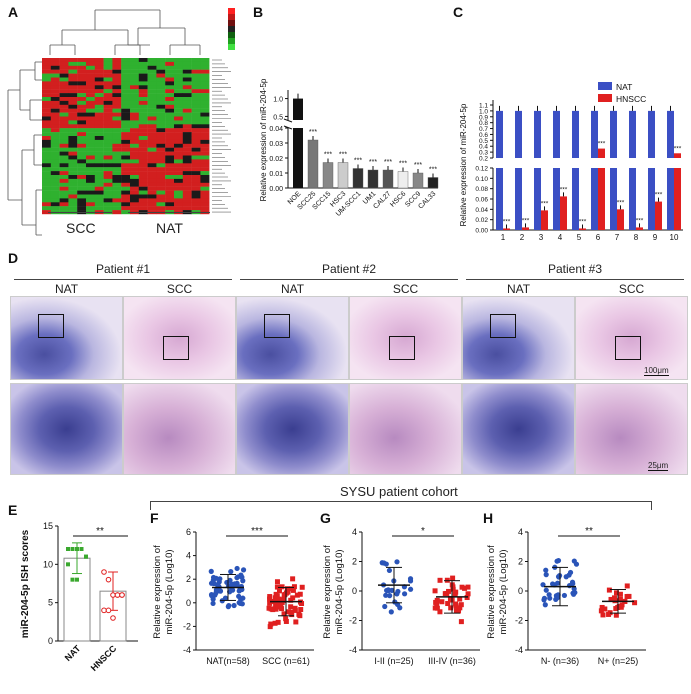 The height and width of the screenshot is (694, 691). What do you see at coordinates (556, 199) in the screenshot?
I see `bar-nat` at bounding box center [556, 199].